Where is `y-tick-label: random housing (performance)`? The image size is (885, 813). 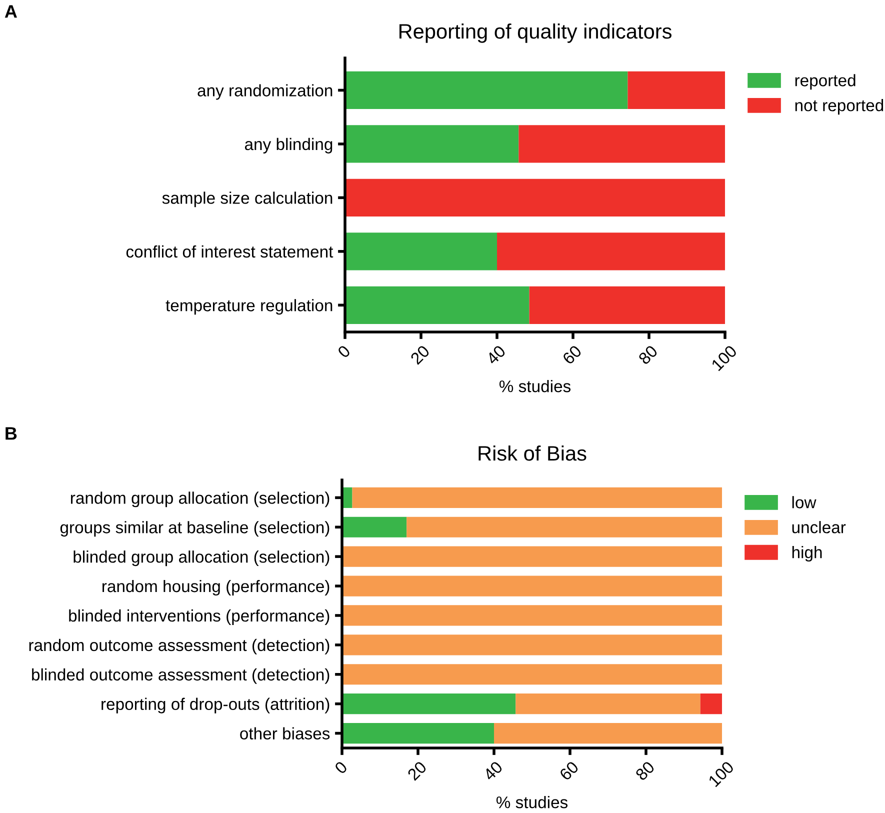 y-tick-label: random housing (performance) is located at coordinates (216, 588).